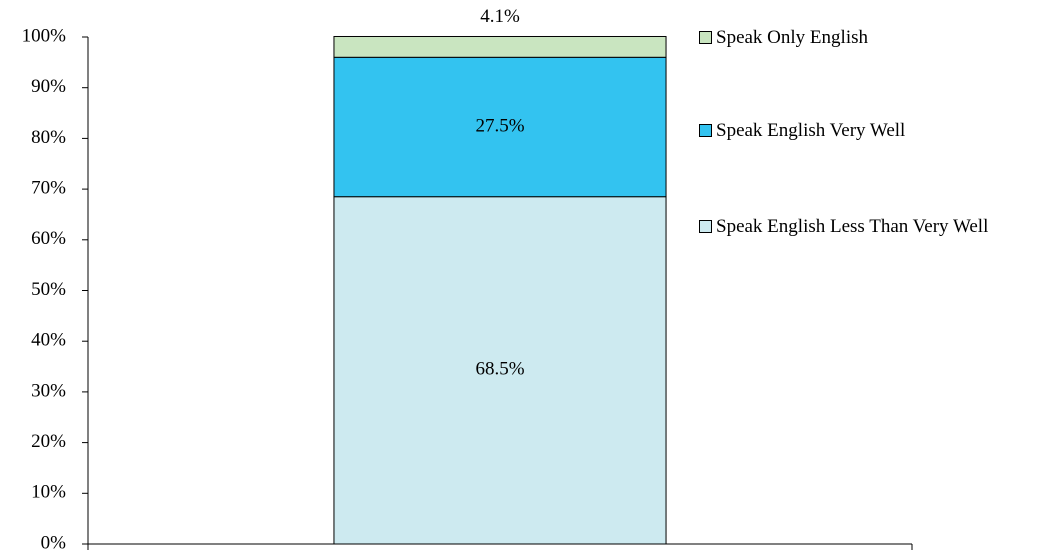 This screenshot has width=1040, height=554. Describe the element at coordinates (500, 16) in the screenshot. I see `data-label: 4.1%` at that location.